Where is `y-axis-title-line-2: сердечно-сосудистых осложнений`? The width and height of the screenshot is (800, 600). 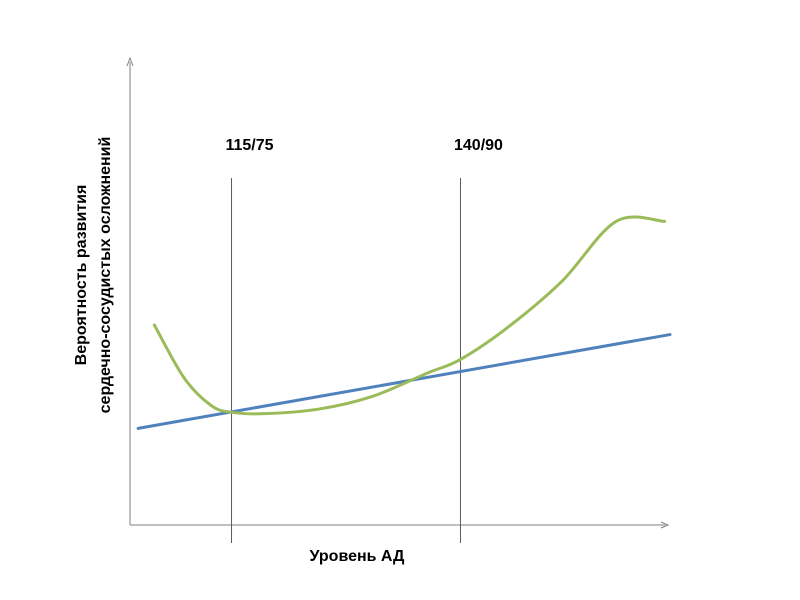
y-axis-title-line-2: сердечно-сосудистых осложнений is located at coordinates (105, 275).